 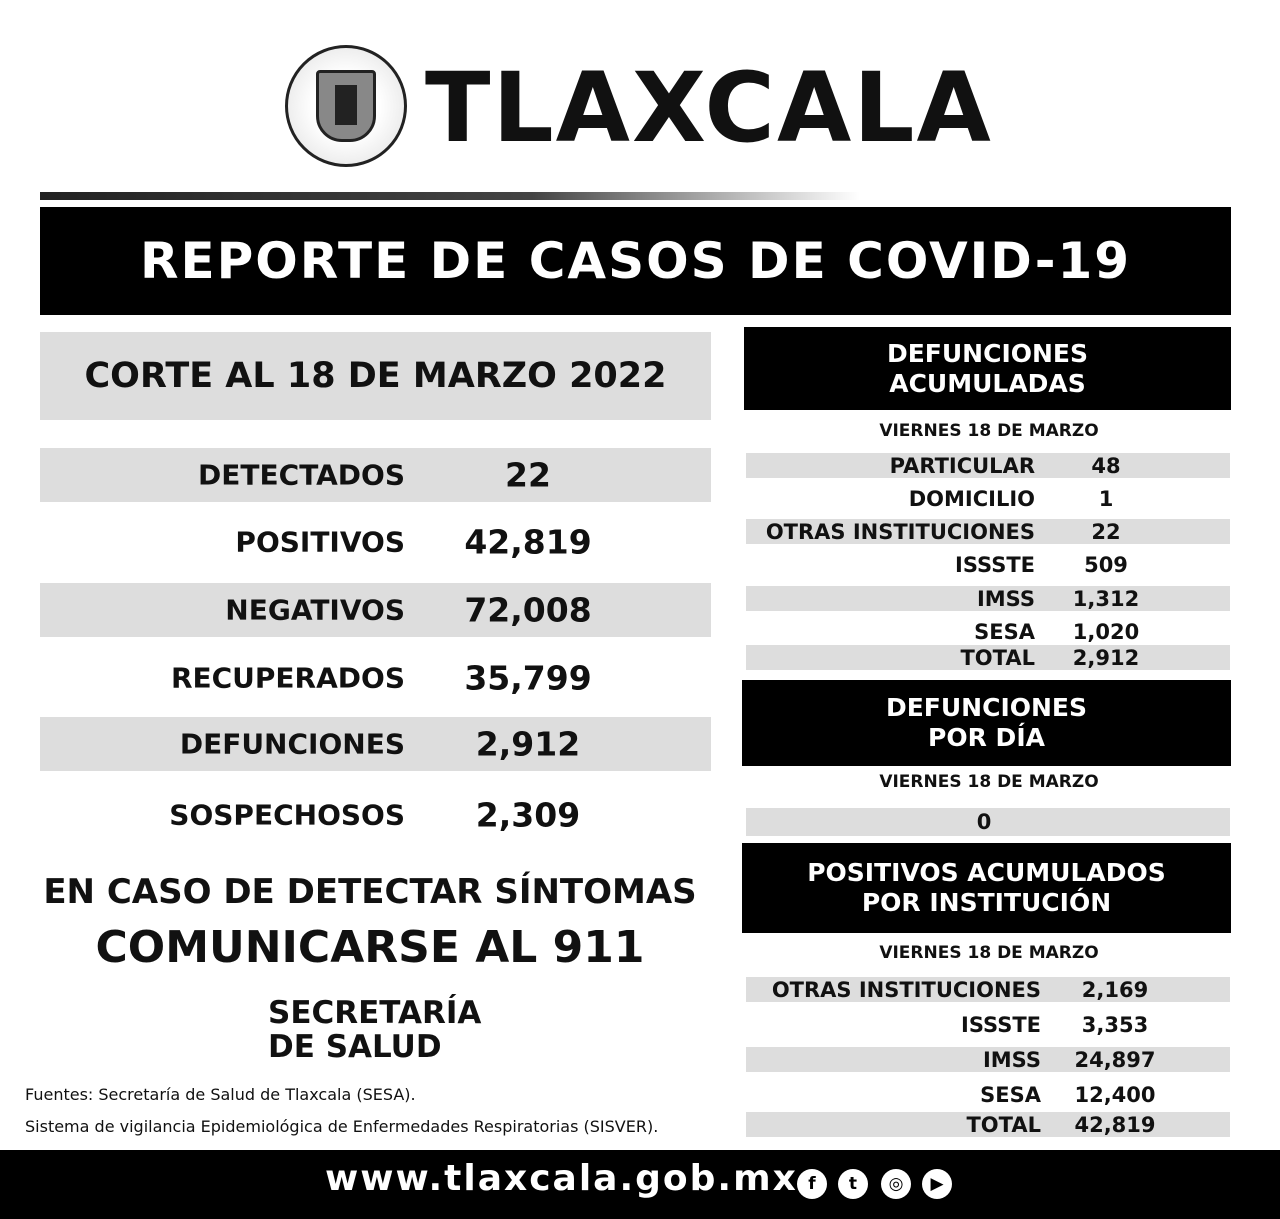 What do you see at coordinates (989, 953) in the screenshot?
I see `positivos-institucion-date: VIERNES 18 DE MARZO` at bounding box center [989, 953].